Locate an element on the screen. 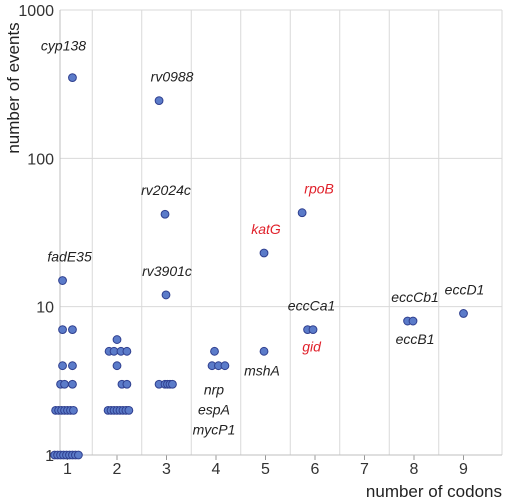  y-tick-labels: 1 10 100 1000 is located at coordinates (36, 234).